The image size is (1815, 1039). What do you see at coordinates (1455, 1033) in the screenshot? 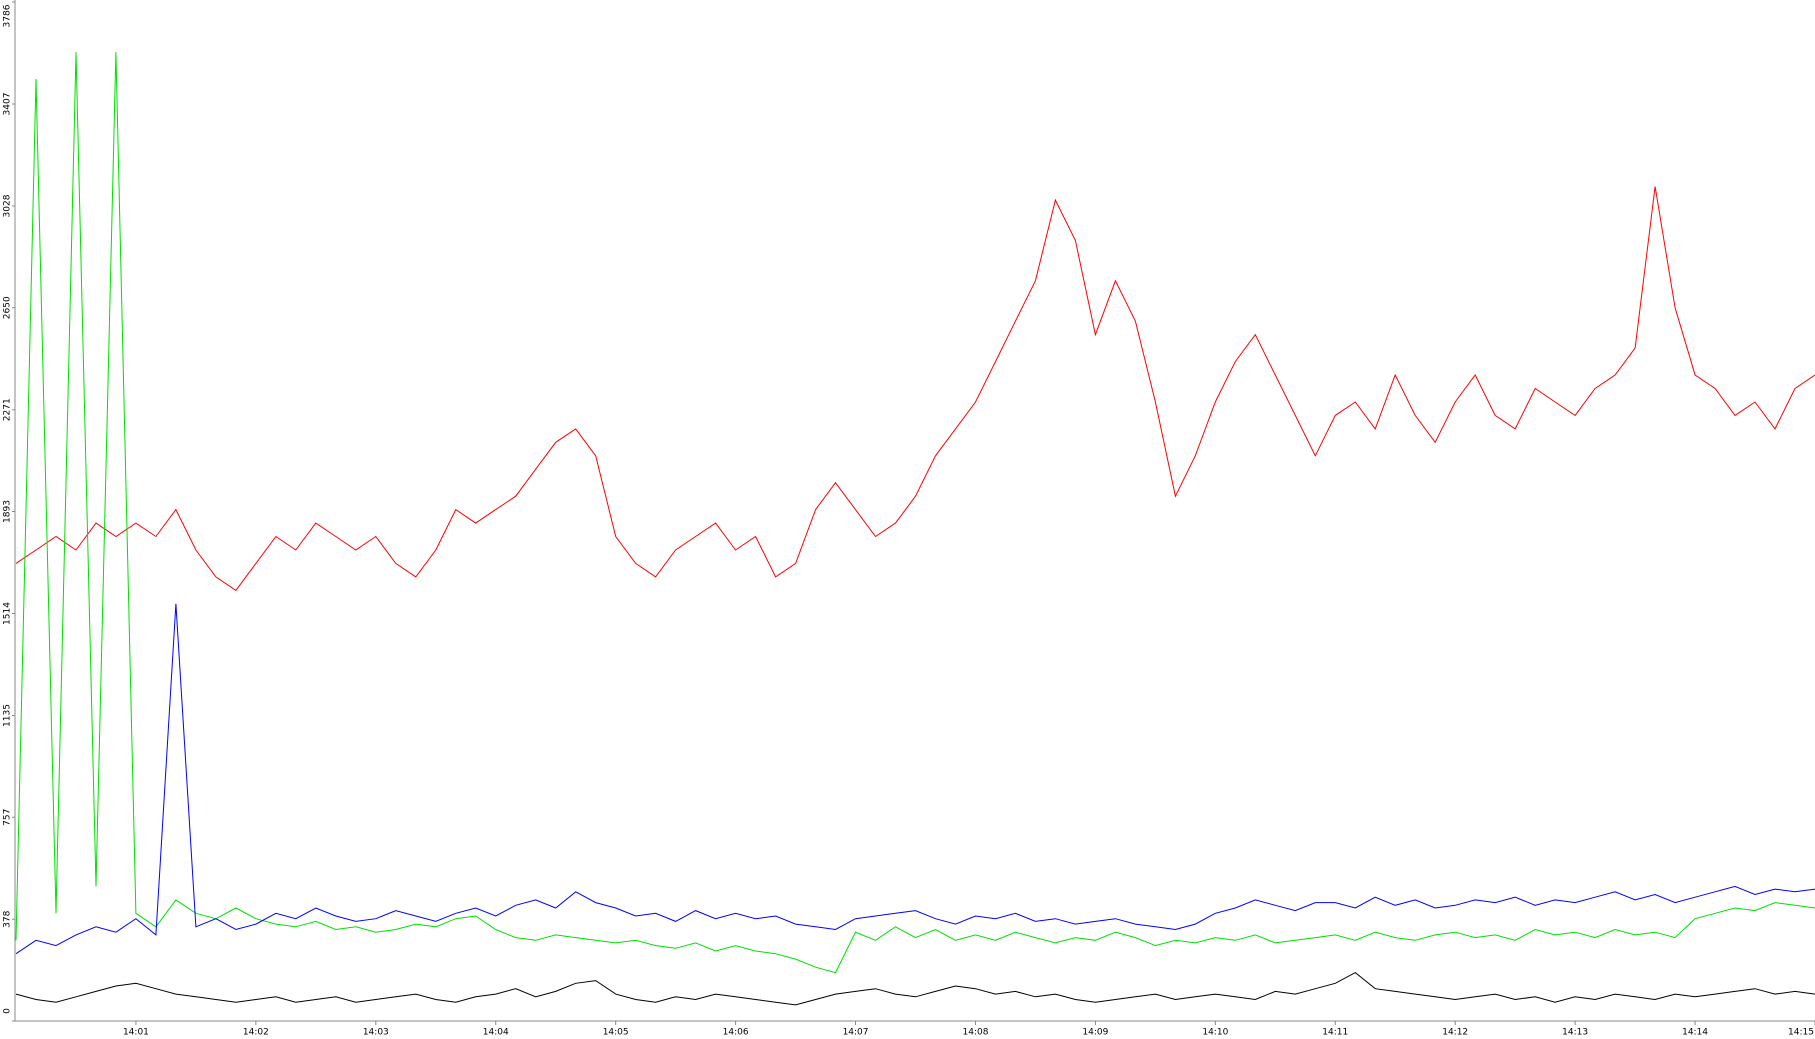
I see `x-tick-label: 14:12` at bounding box center [1455, 1033].